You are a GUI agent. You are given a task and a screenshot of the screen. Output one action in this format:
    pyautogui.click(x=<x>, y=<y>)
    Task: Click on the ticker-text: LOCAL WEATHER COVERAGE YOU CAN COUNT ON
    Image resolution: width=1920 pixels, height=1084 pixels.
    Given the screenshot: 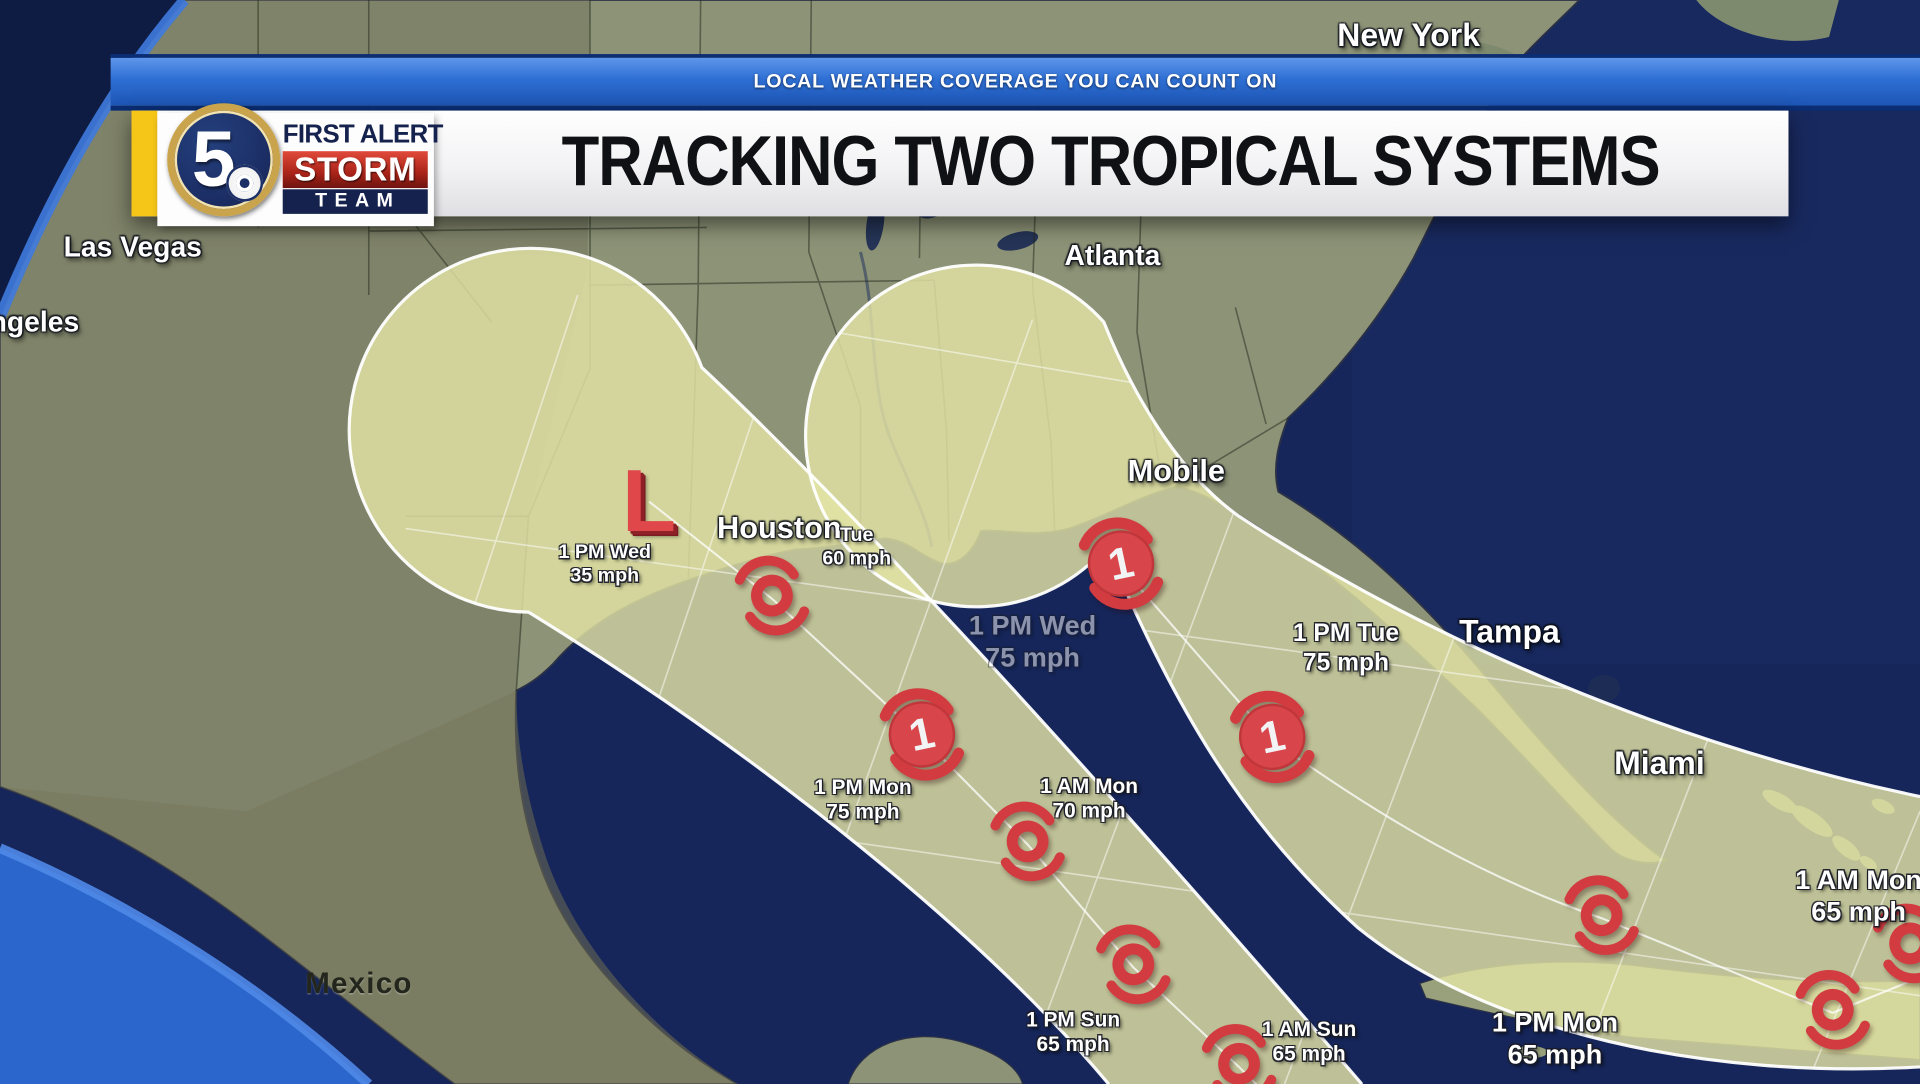 What is the action you would take?
    pyautogui.click(x=1015, y=81)
    